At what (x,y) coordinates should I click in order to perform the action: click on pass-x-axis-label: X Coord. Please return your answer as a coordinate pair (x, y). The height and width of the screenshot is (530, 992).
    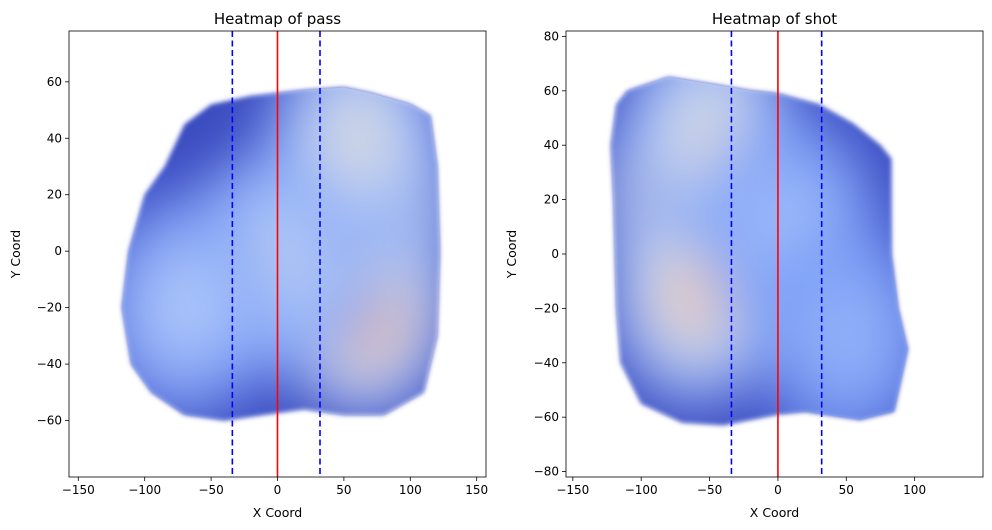
    Looking at the image, I should click on (277, 512).